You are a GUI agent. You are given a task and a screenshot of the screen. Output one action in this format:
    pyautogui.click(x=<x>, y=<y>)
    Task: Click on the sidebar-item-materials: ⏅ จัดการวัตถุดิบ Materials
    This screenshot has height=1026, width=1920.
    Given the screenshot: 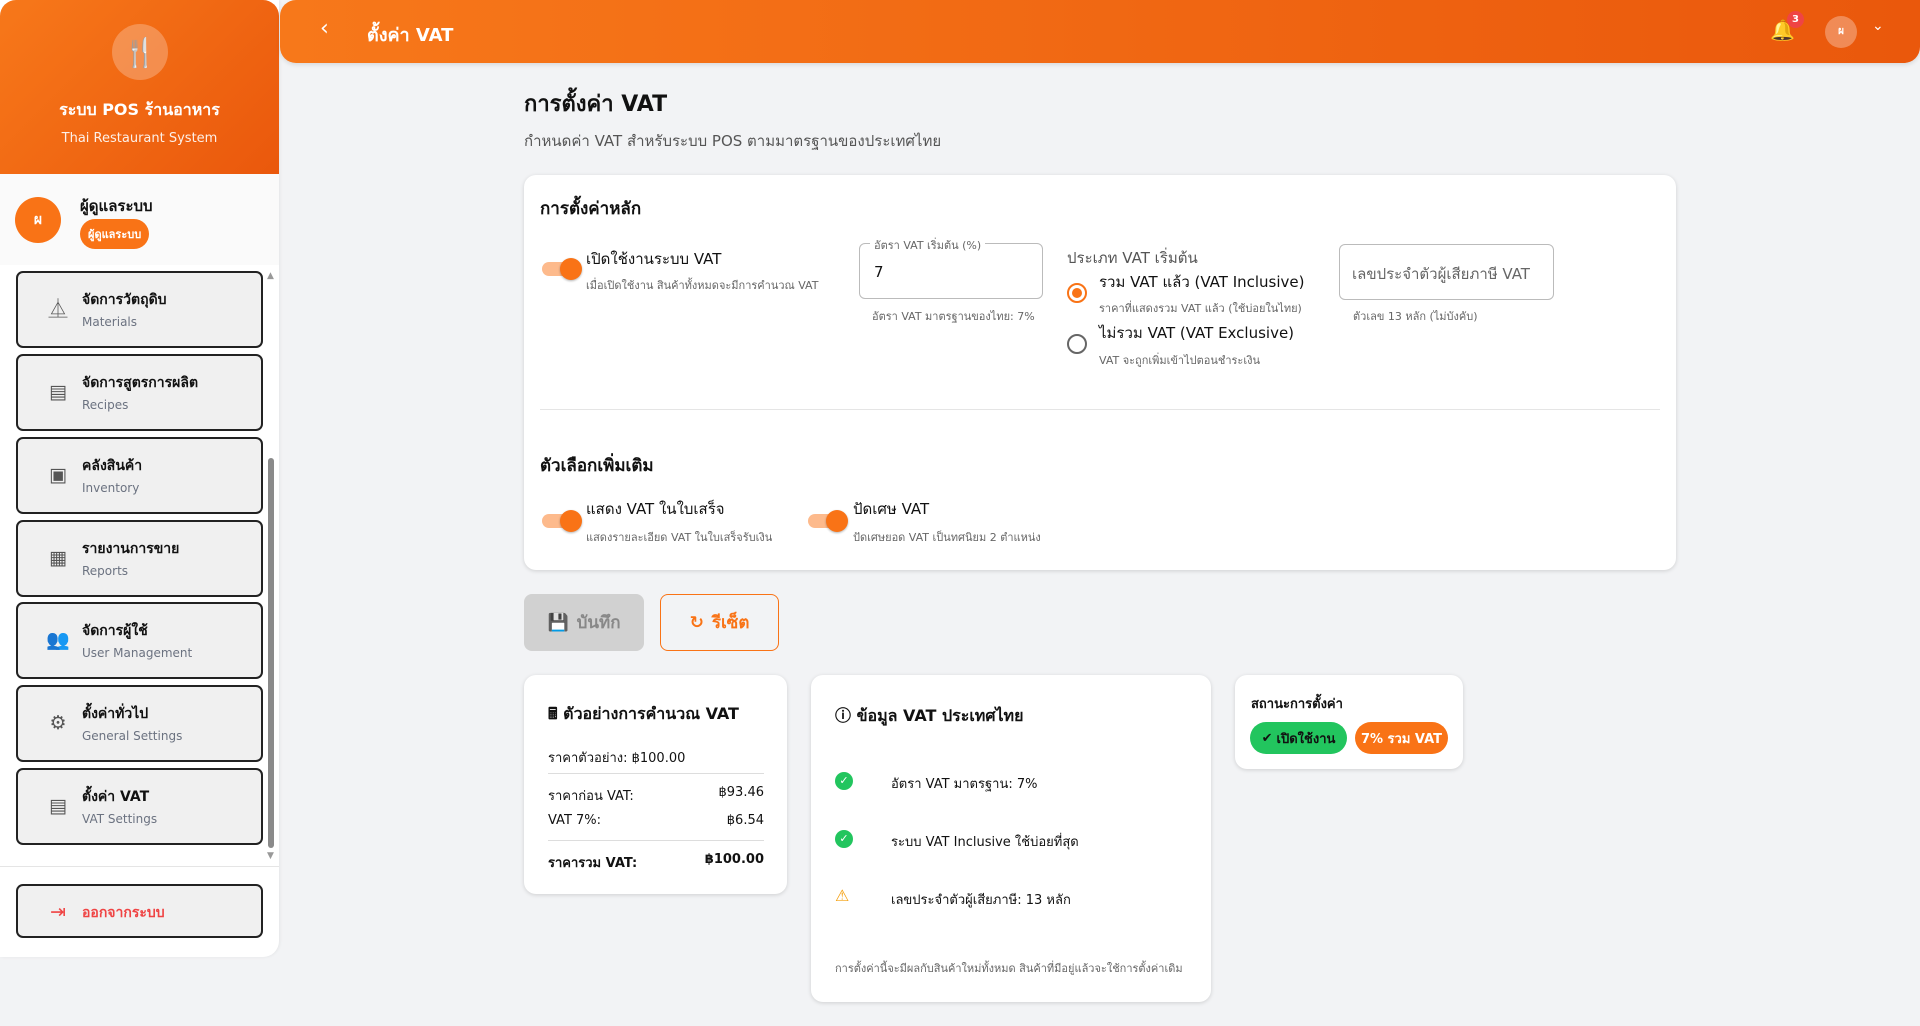 What is the action you would take?
    pyautogui.click(x=139, y=309)
    